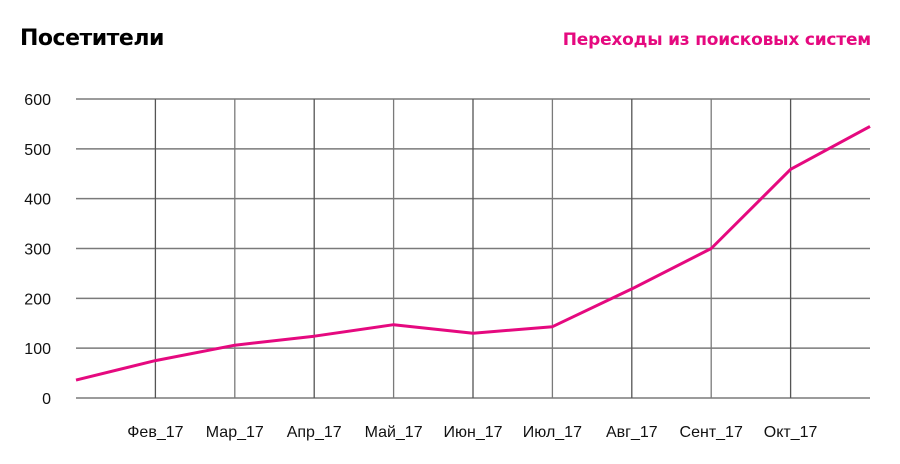 This screenshot has height=464, width=900. I want to click on y-tick-label: 300, so click(37, 250).